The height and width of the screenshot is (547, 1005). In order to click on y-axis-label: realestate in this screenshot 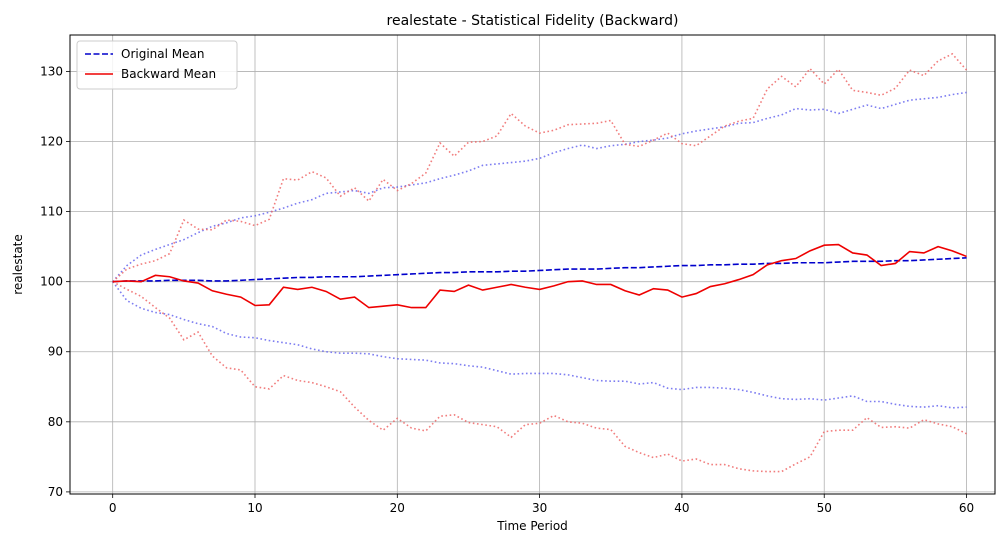, I will do `click(18, 264)`.